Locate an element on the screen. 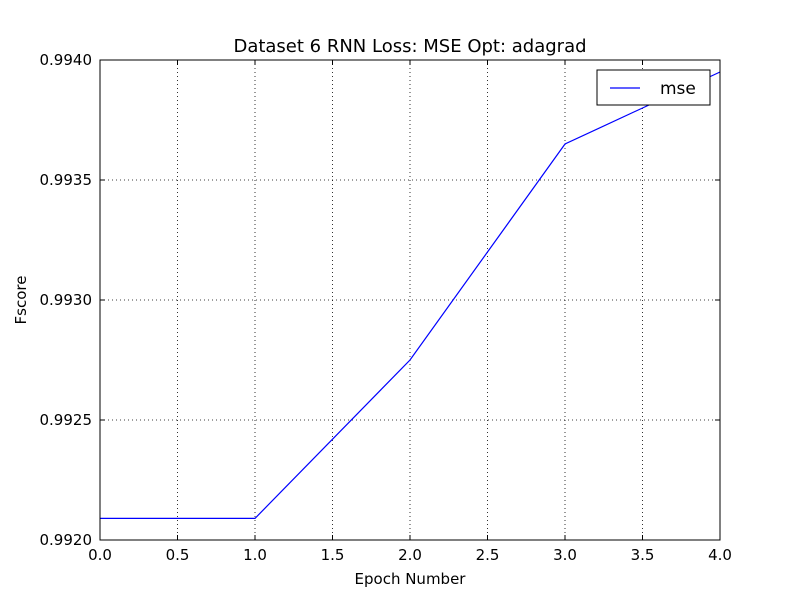 This screenshot has width=800, height=604. y-tick-label: 0.9935 is located at coordinates (66, 180).